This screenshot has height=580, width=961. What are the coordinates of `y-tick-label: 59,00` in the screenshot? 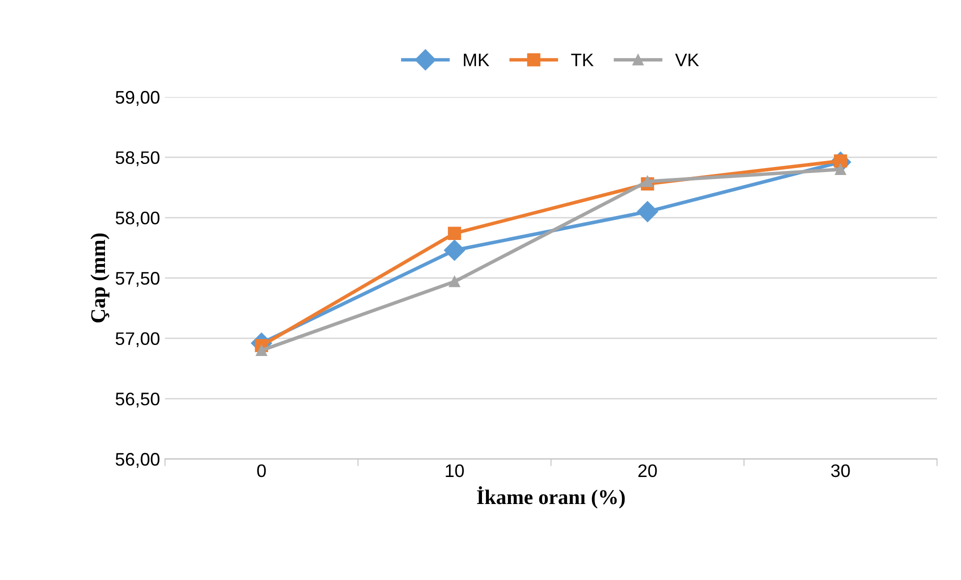 It's located at (138, 98).